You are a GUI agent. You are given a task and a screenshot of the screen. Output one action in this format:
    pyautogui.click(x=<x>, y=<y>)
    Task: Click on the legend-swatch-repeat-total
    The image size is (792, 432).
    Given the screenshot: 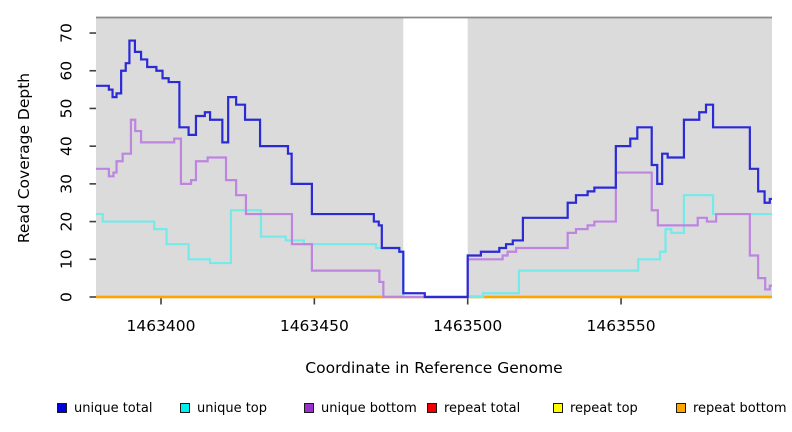 What is the action you would take?
    pyautogui.click(x=432, y=408)
    